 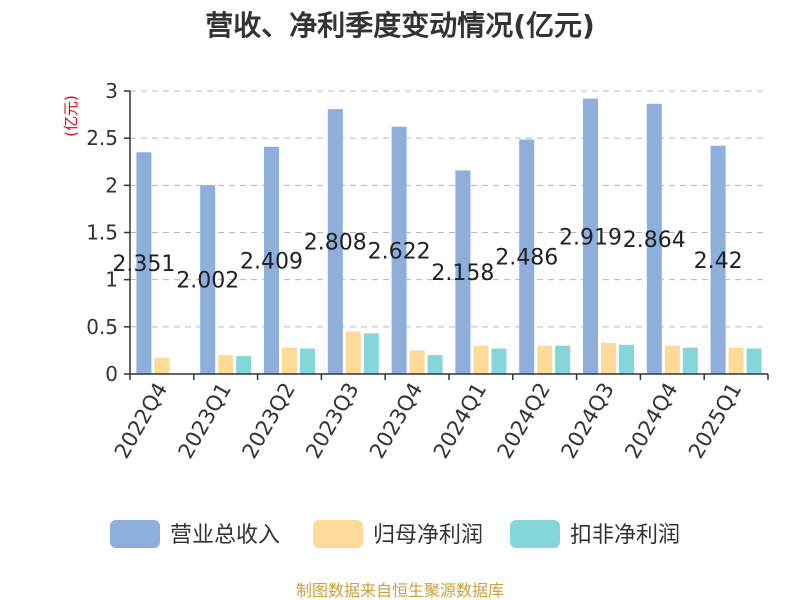 I want to click on x-category-label: 2024Q2, so click(x=524, y=421).